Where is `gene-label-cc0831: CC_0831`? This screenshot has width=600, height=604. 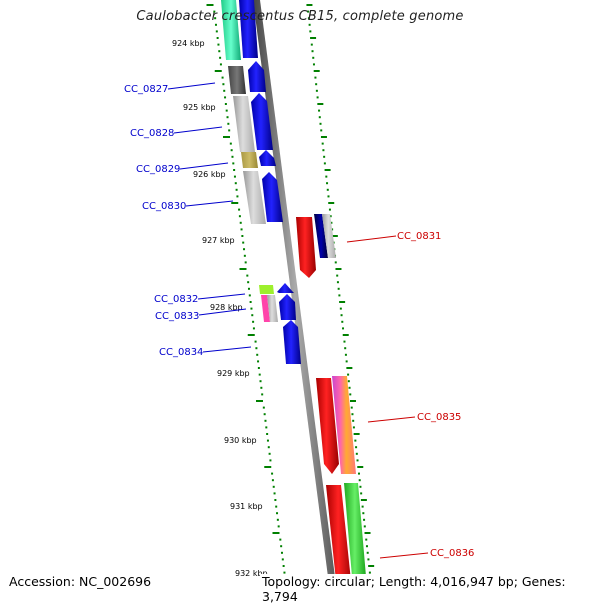
gene-label-cc0831: CC_0831 is located at coordinates (419, 236).